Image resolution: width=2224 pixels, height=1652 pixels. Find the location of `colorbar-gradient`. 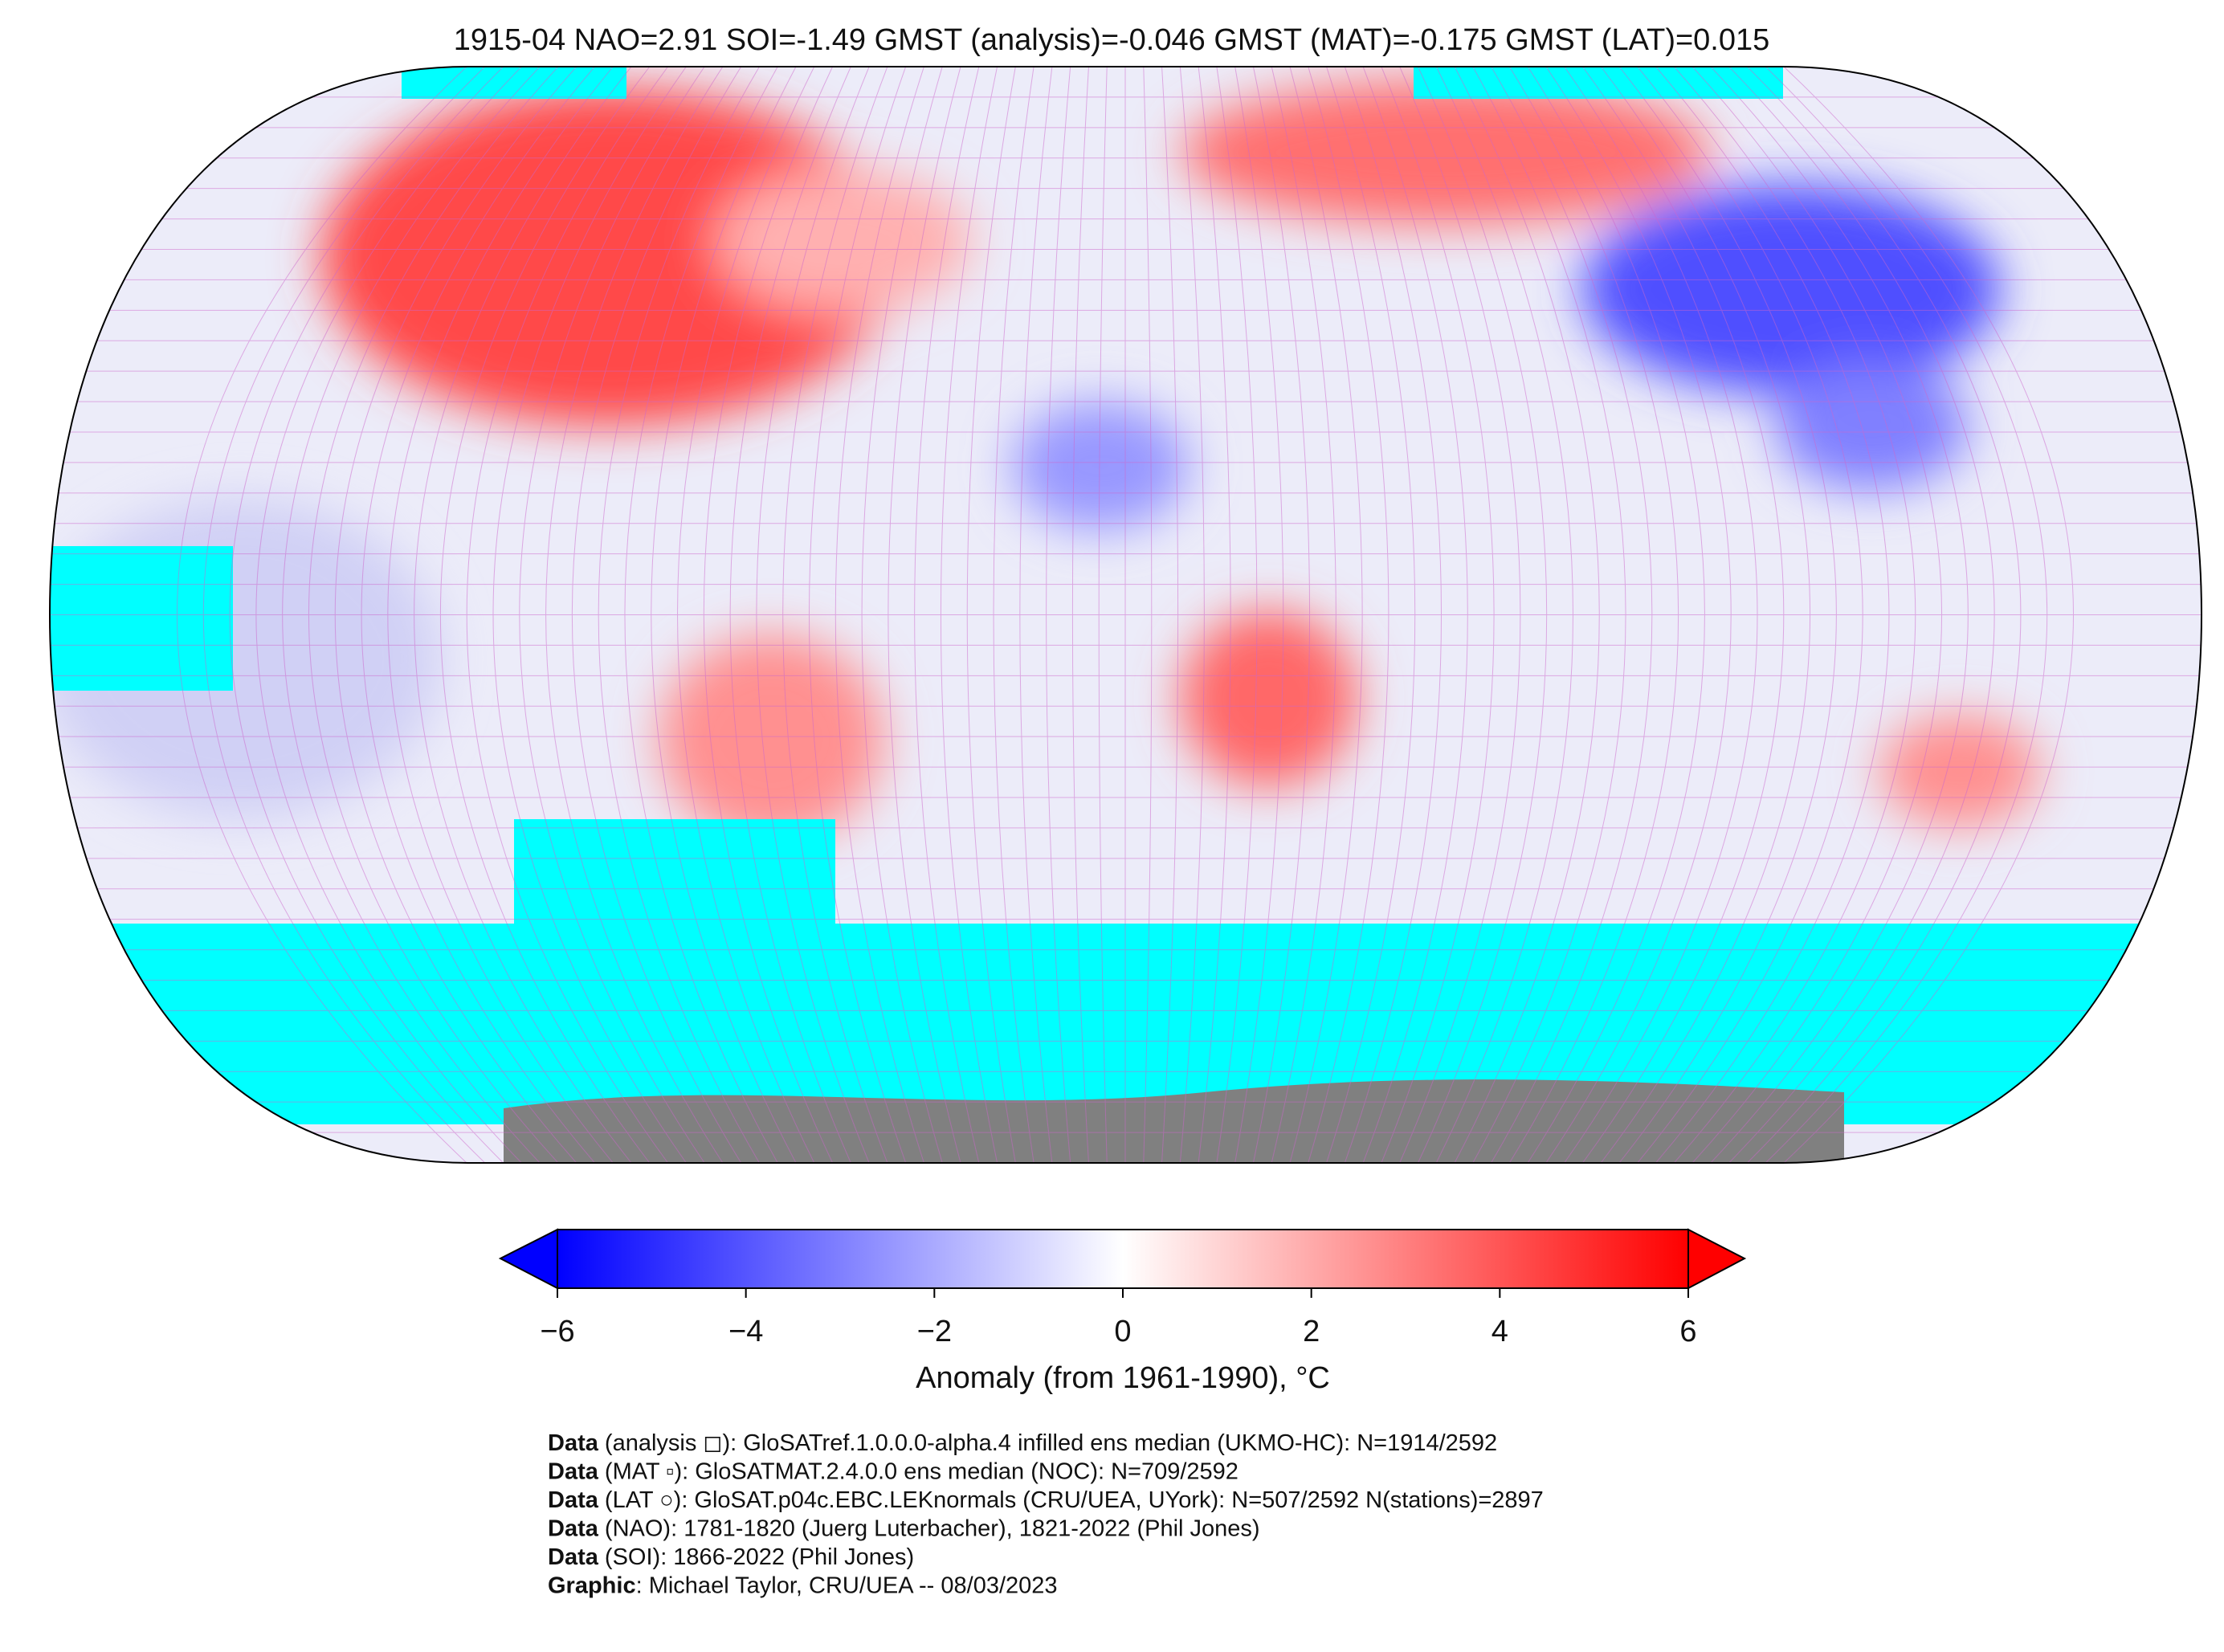

colorbar-gradient is located at coordinates (1123, 1259).